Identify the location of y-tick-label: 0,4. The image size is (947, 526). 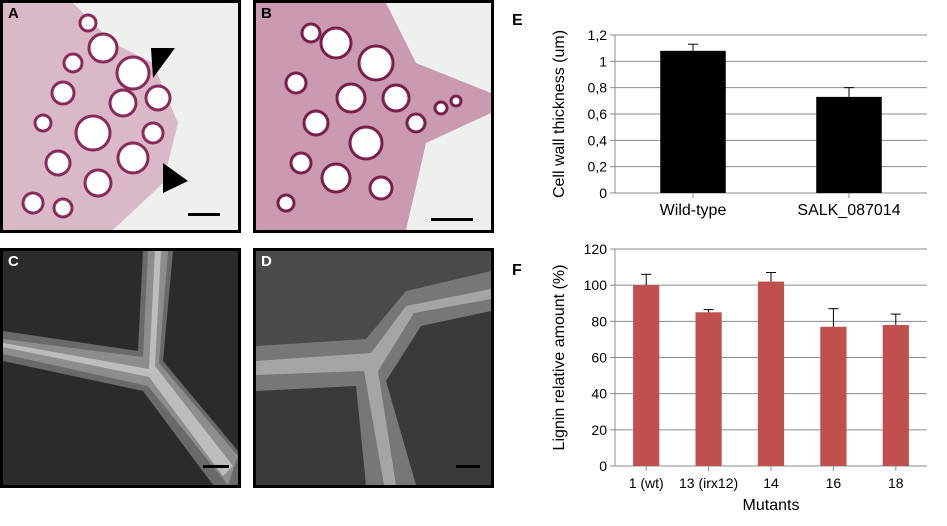
(598, 140).